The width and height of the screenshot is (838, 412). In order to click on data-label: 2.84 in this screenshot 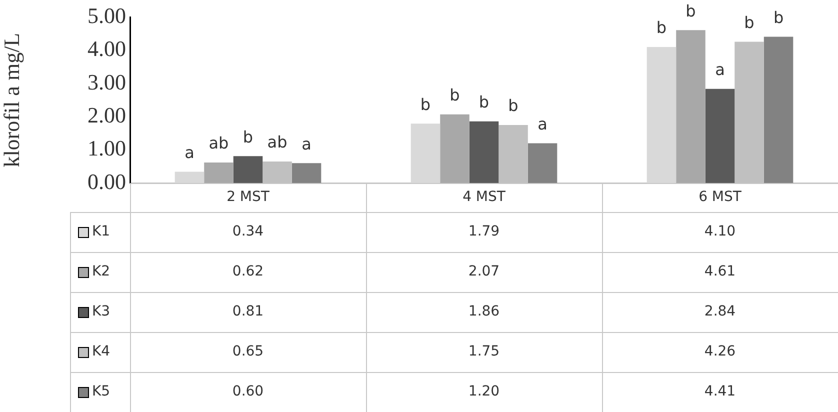, I will do `click(720, 312)`.